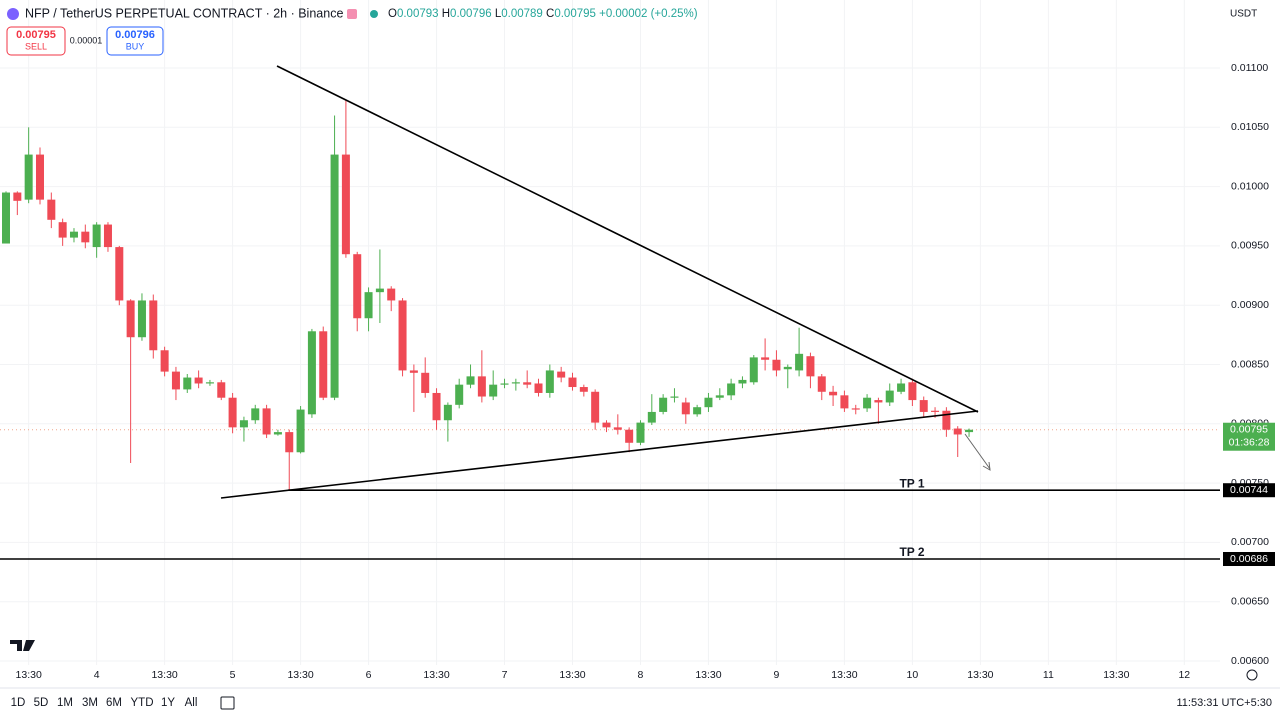  What do you see at coordinates (369, 675) in the screenshot?
I see `x-tick-label: 6` at bounding box center [369, 675].